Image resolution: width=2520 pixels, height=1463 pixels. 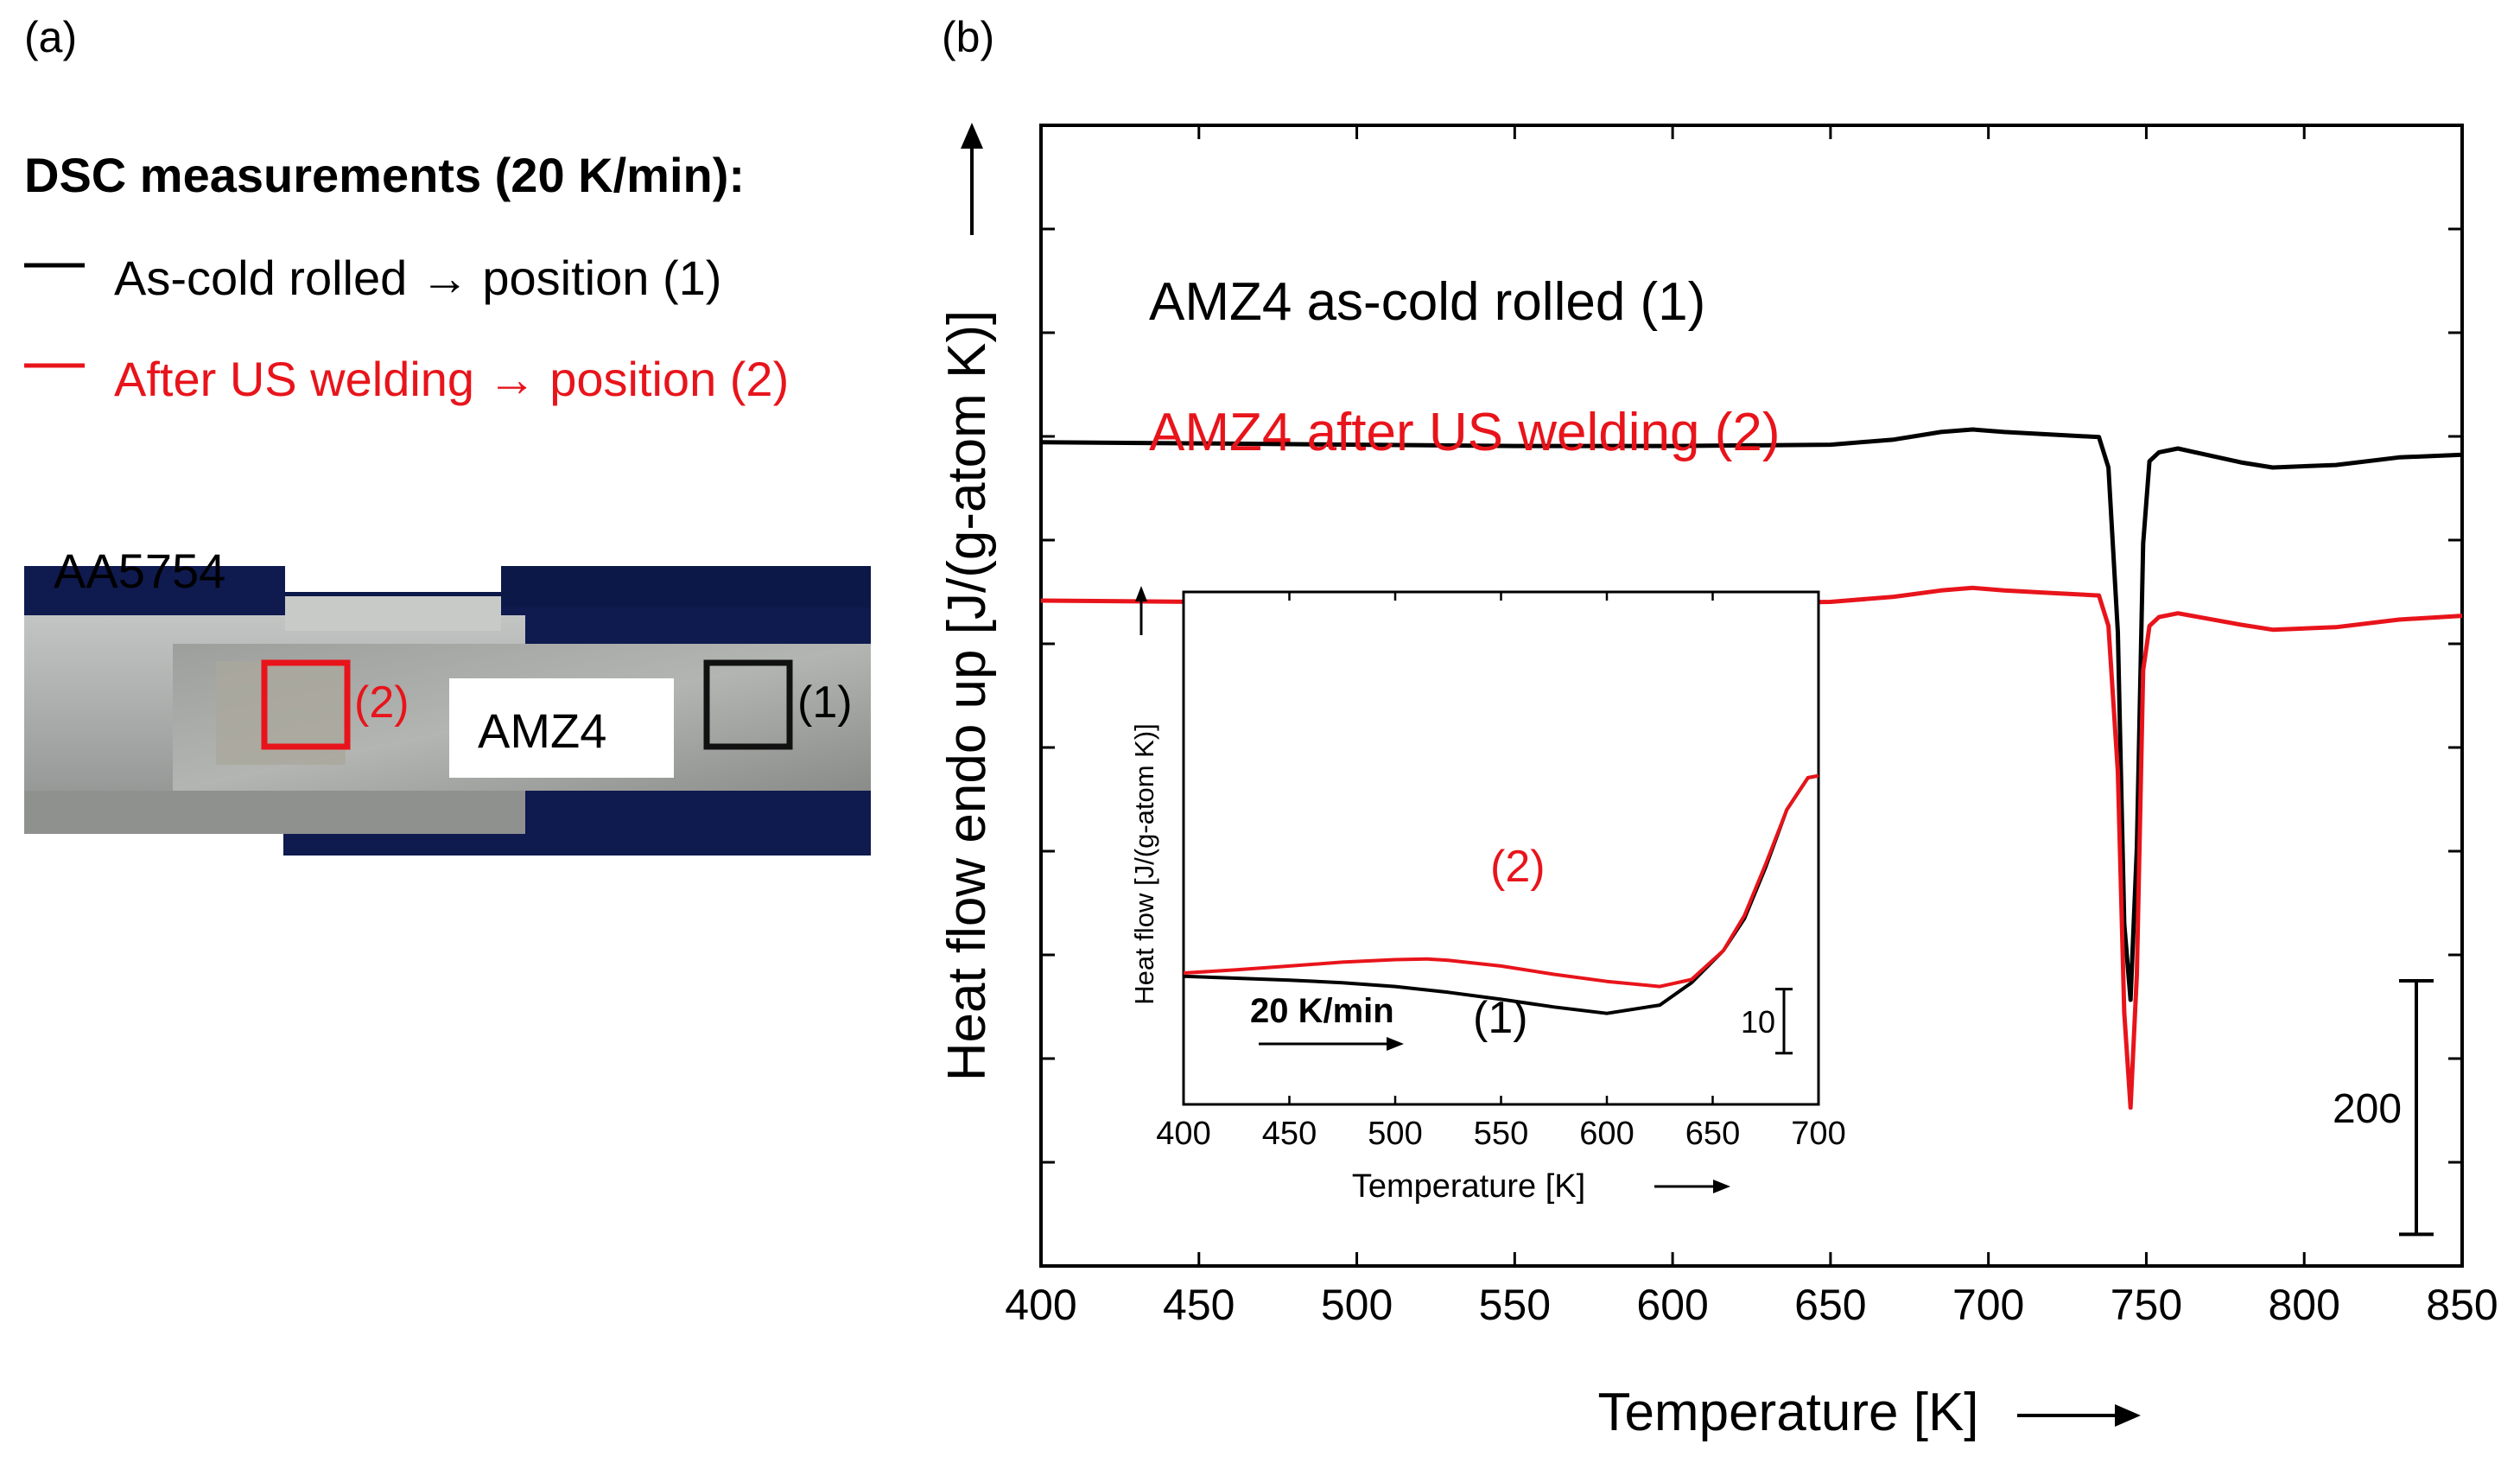 What do you see at coordinates (1518, 867) in the screenshot?
I see `inset-curve-label-2: (2)` at bounding box center [1518, 867].